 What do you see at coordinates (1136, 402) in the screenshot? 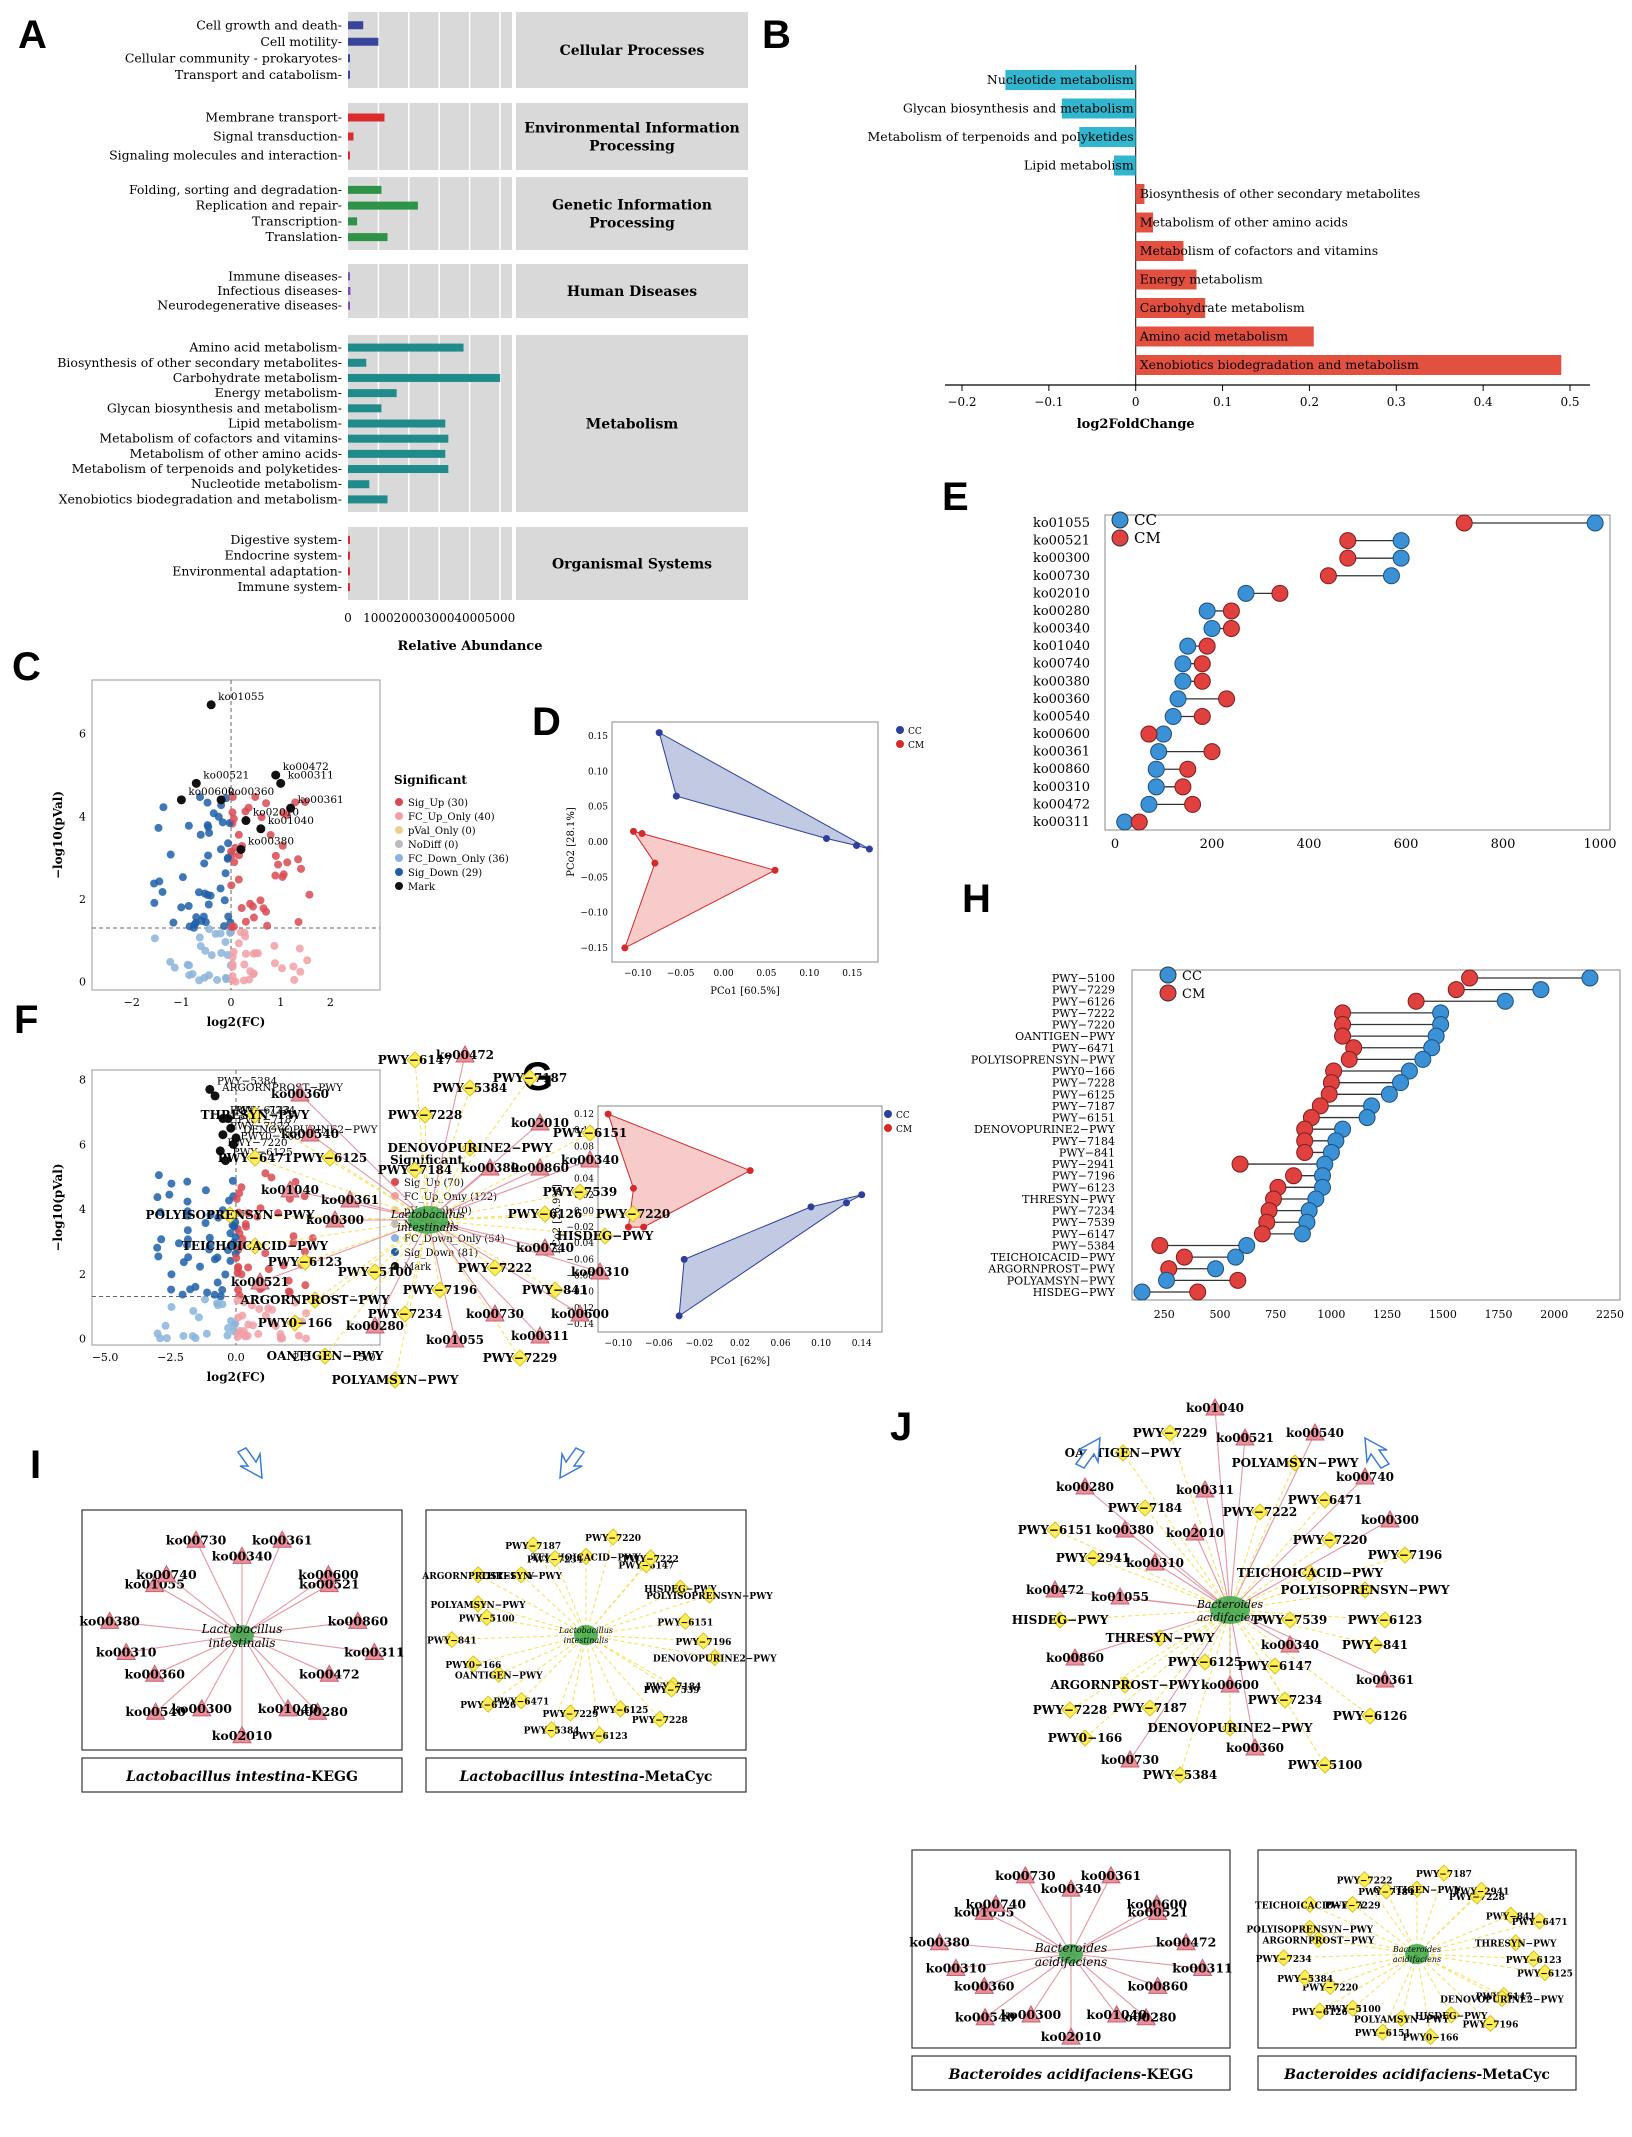
I see `x-tick-label: 0` at bounding box center [1136, 402].